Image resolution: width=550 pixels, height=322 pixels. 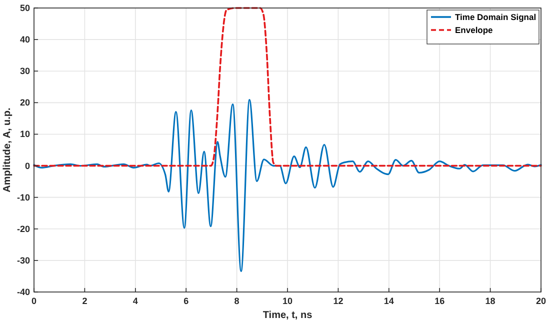 What do you see at coordinates (23, 292) in the screenshot?
I see `y-tick-label: -40` at bounding box center [23, 292].